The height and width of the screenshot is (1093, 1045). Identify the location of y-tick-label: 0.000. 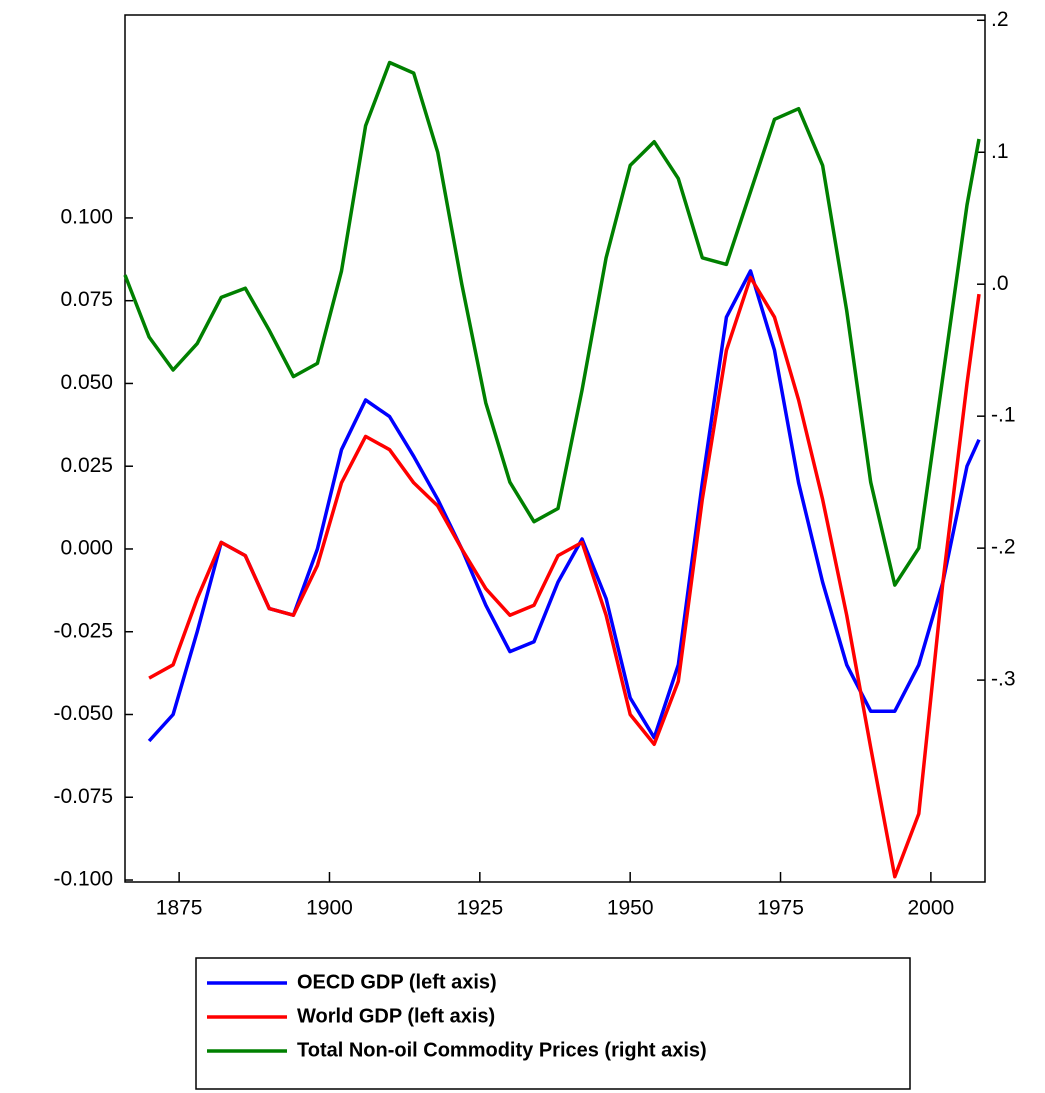
(86, 548).